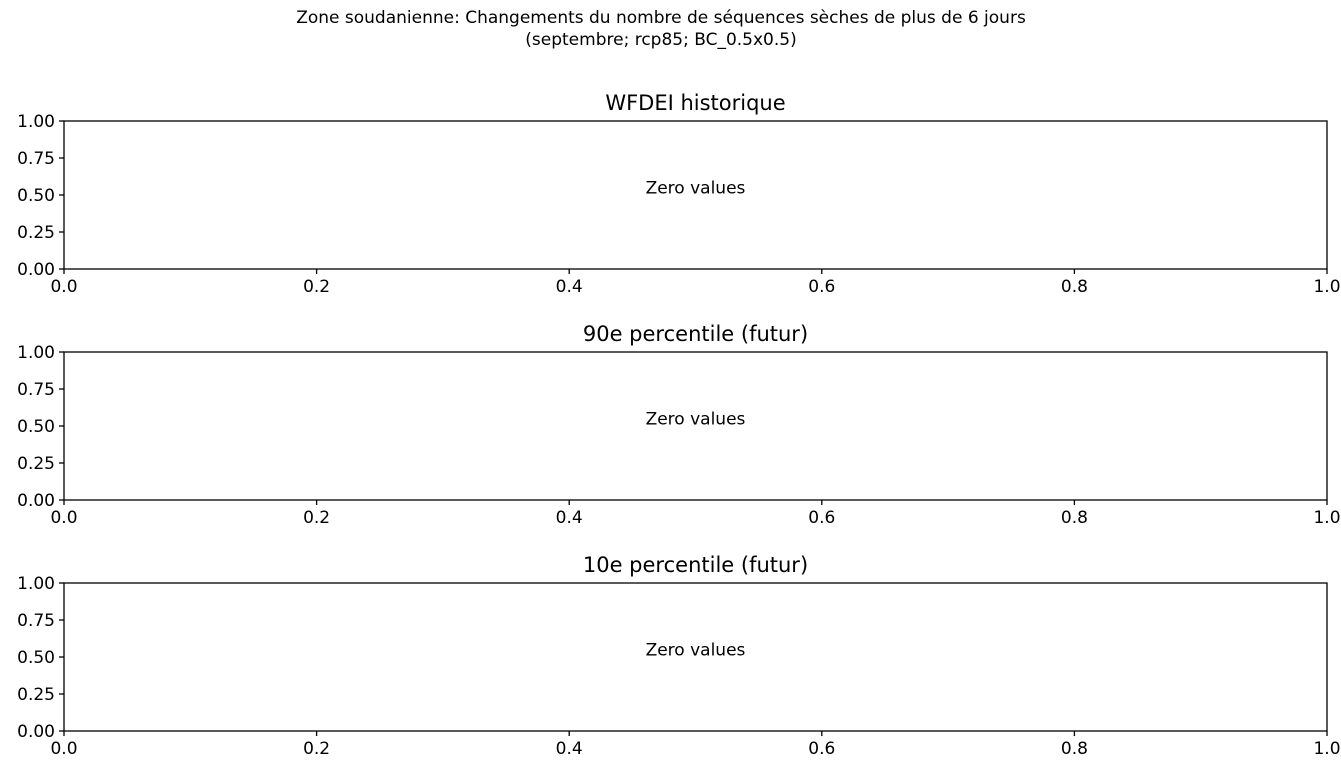 The height and width of the screenshot is (763, 1341). What do you see at coordinates (695, 103) in the screenshot?
I see `axes-title: WFDEI historique` at bounding box center [695, 103].